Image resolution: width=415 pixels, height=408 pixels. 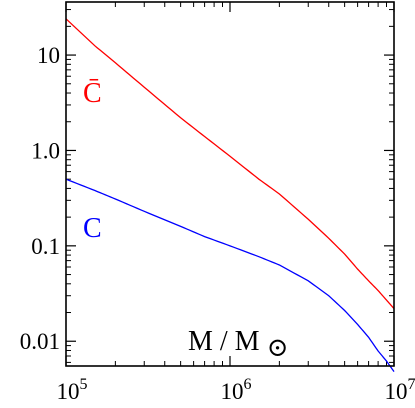 What do you see at coordinates (40, 341) in the screenshot?
I see `y-tick-label: 0.01` at bounding box center [40, 341].